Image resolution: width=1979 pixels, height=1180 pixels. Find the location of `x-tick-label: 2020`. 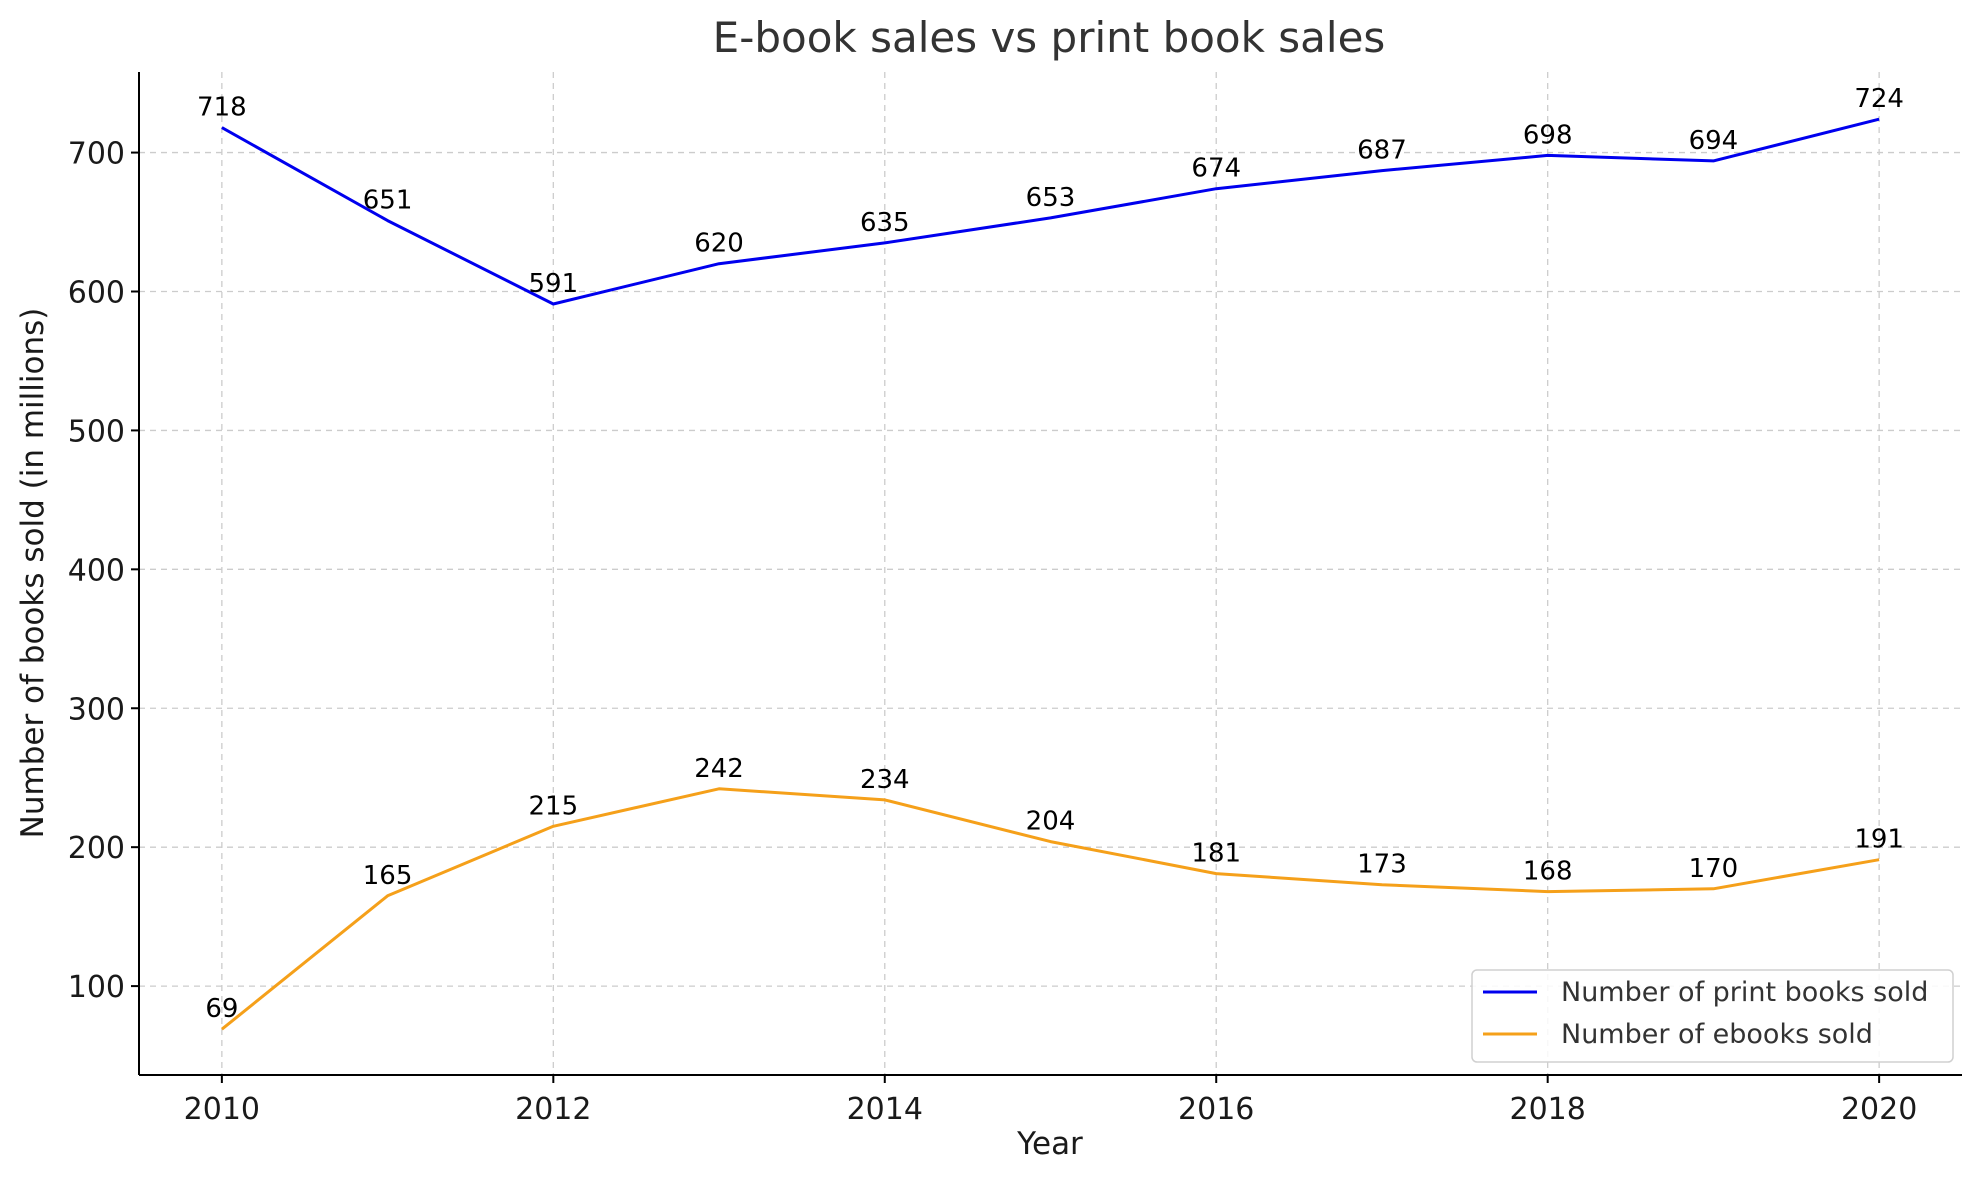

x-tick-label: 2020 is located at coordinates (1879, 1109).